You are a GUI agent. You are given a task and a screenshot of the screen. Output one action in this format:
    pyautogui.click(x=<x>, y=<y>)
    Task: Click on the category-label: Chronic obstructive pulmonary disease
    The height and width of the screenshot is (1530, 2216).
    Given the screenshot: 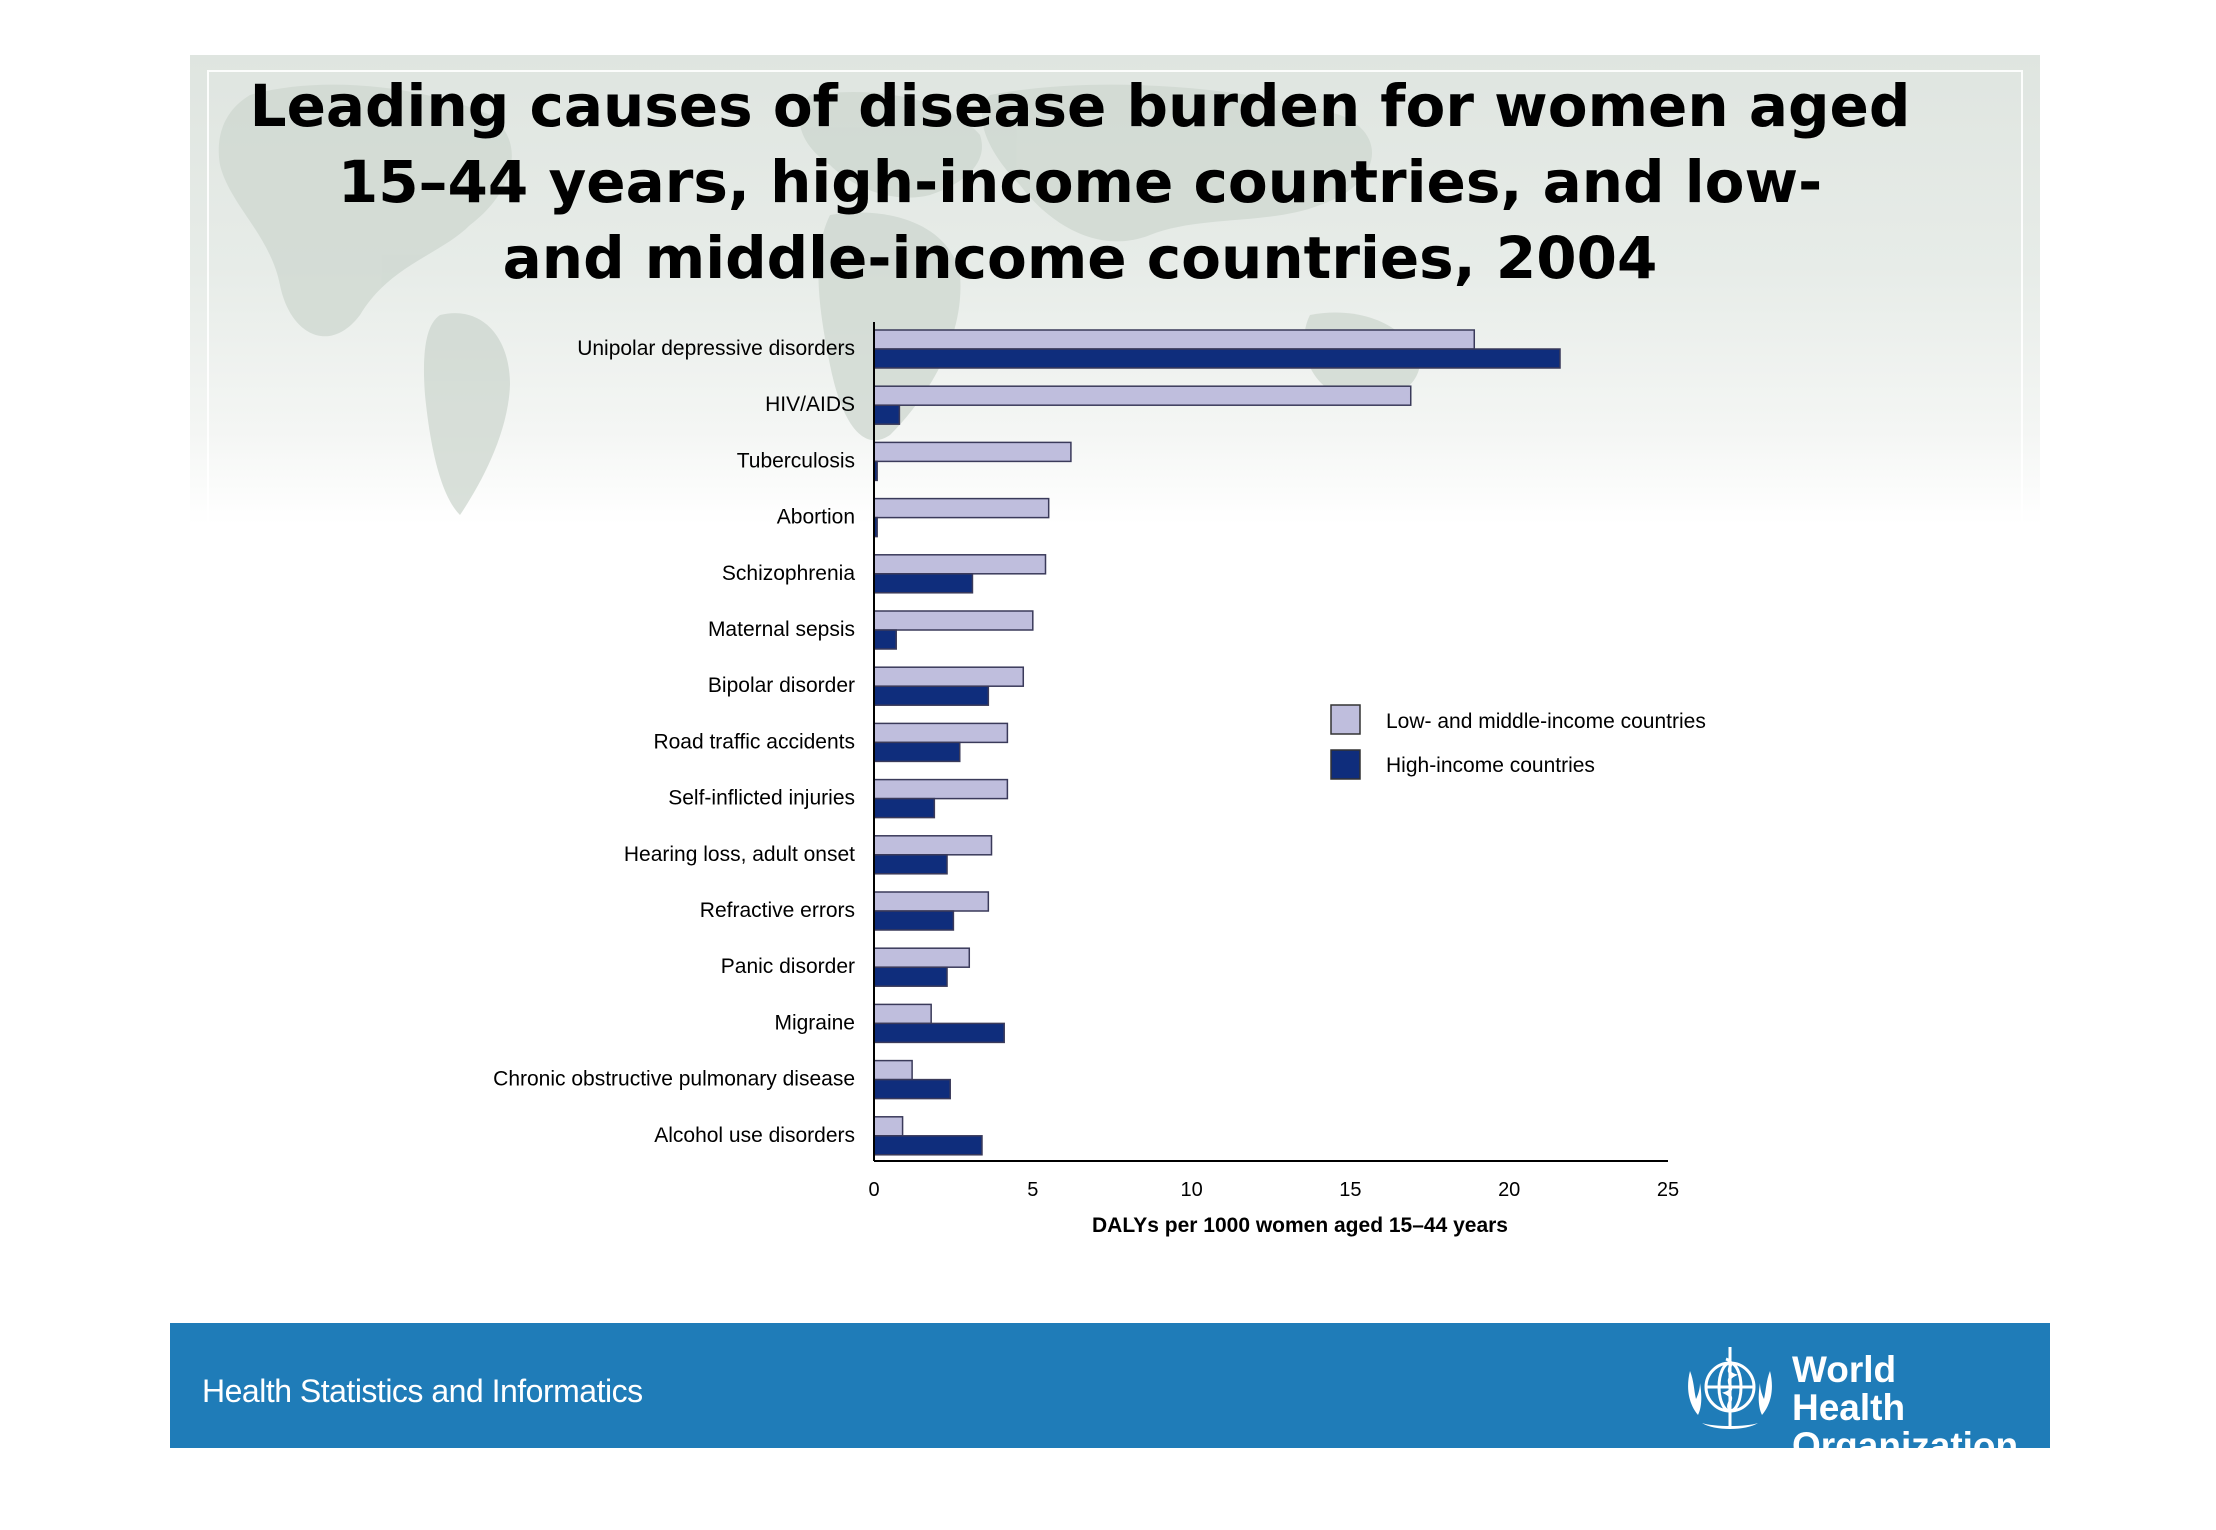 What is the action you would take?
    pyautogui.click(x=674, y=1079)
    